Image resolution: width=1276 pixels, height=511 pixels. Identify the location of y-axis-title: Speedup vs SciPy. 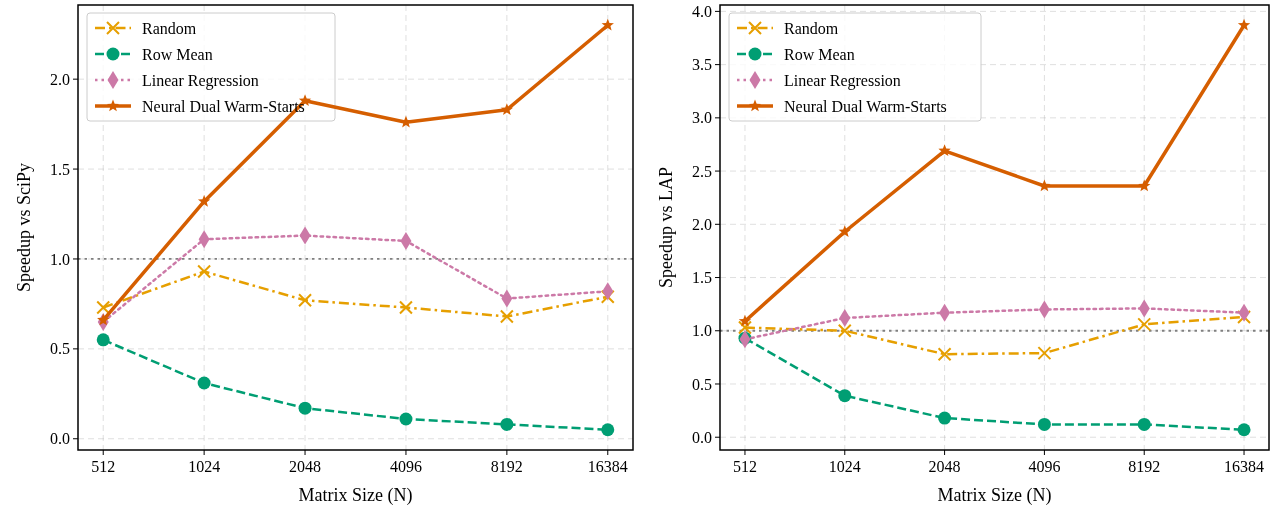
(24, 227).